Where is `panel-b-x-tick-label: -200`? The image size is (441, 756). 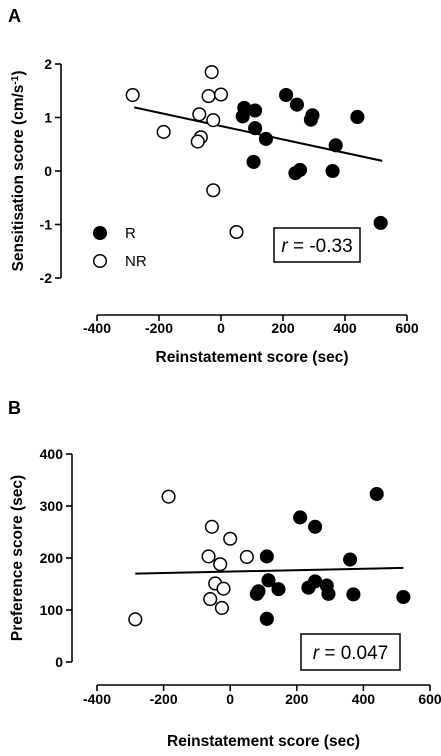
panel-b-x-tick-label: -200 is located at coordinates (164, 699).